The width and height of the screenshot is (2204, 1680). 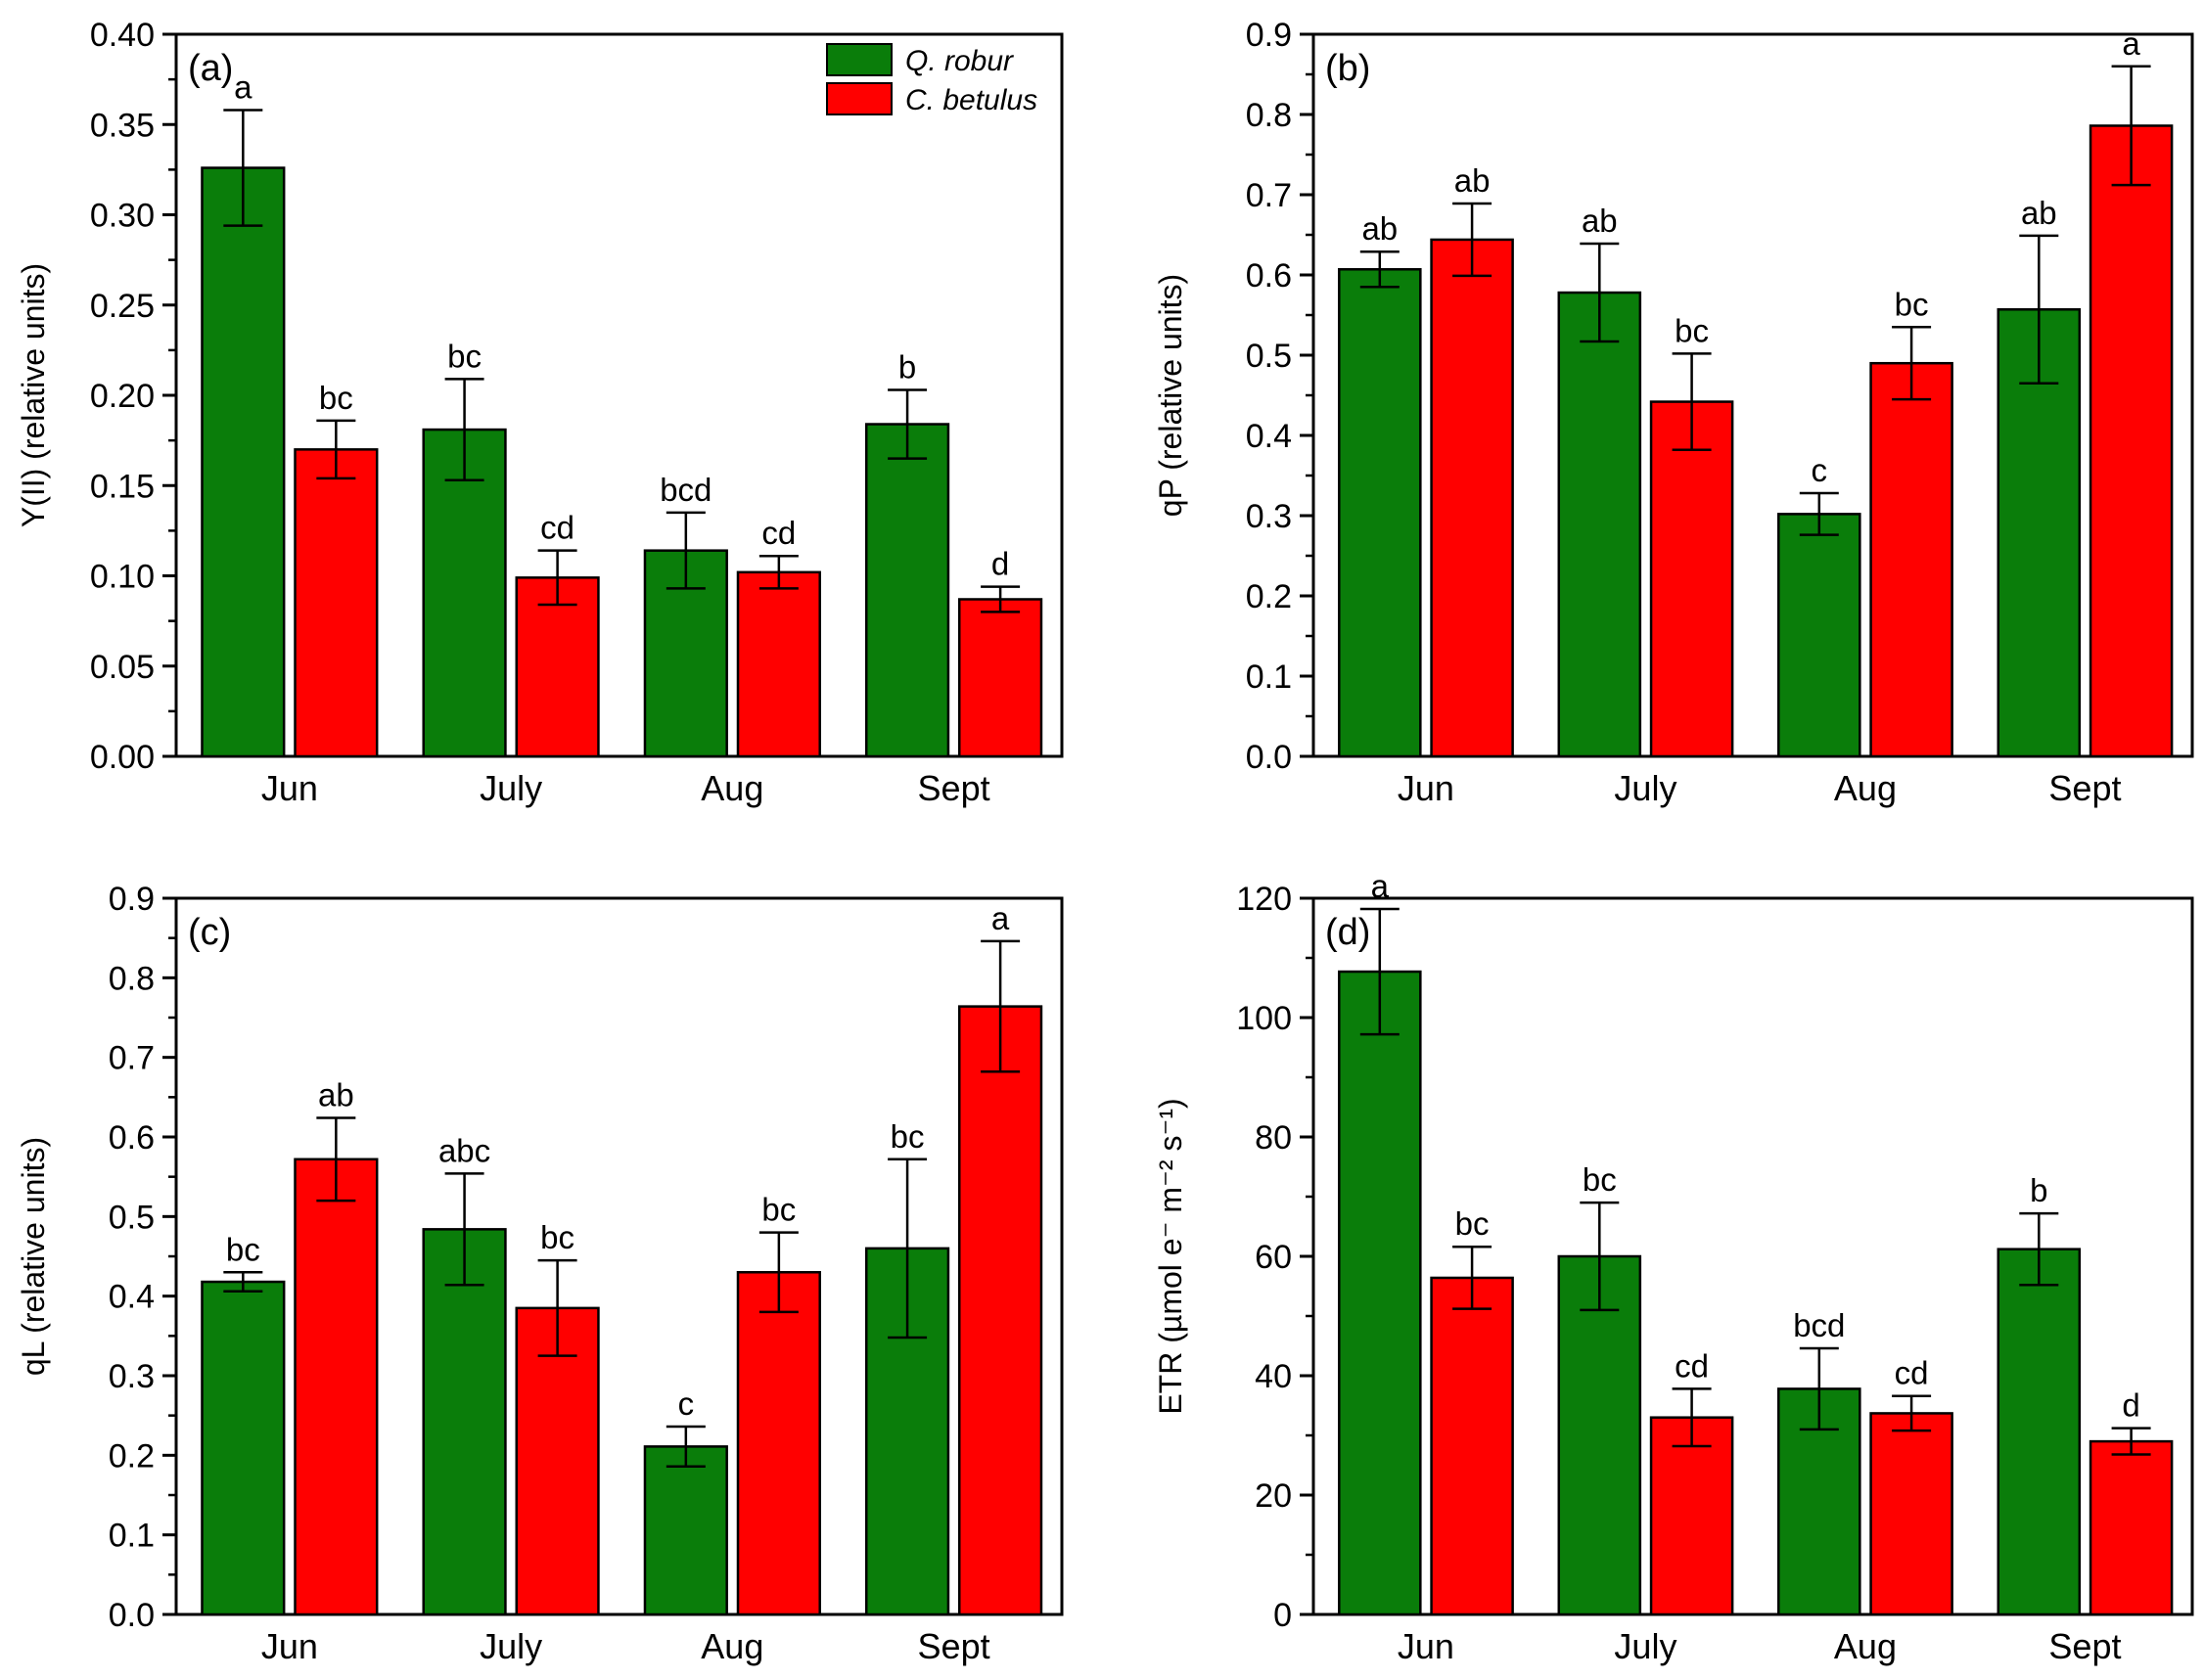 I want to click on legend-label: C. betulus, so click(x=971, y=100).